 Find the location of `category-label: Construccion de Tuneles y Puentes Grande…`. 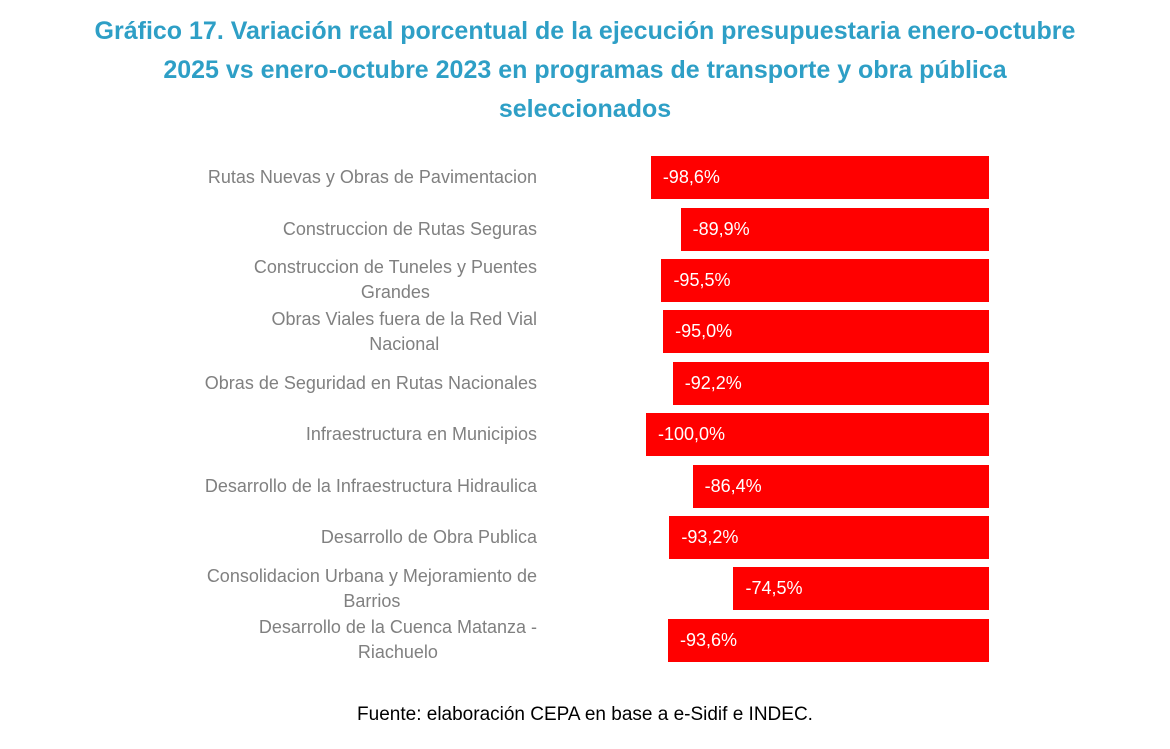

category-label: Construccion de Tuneles y Puentes Grande… is located at coordinates (268, 280).